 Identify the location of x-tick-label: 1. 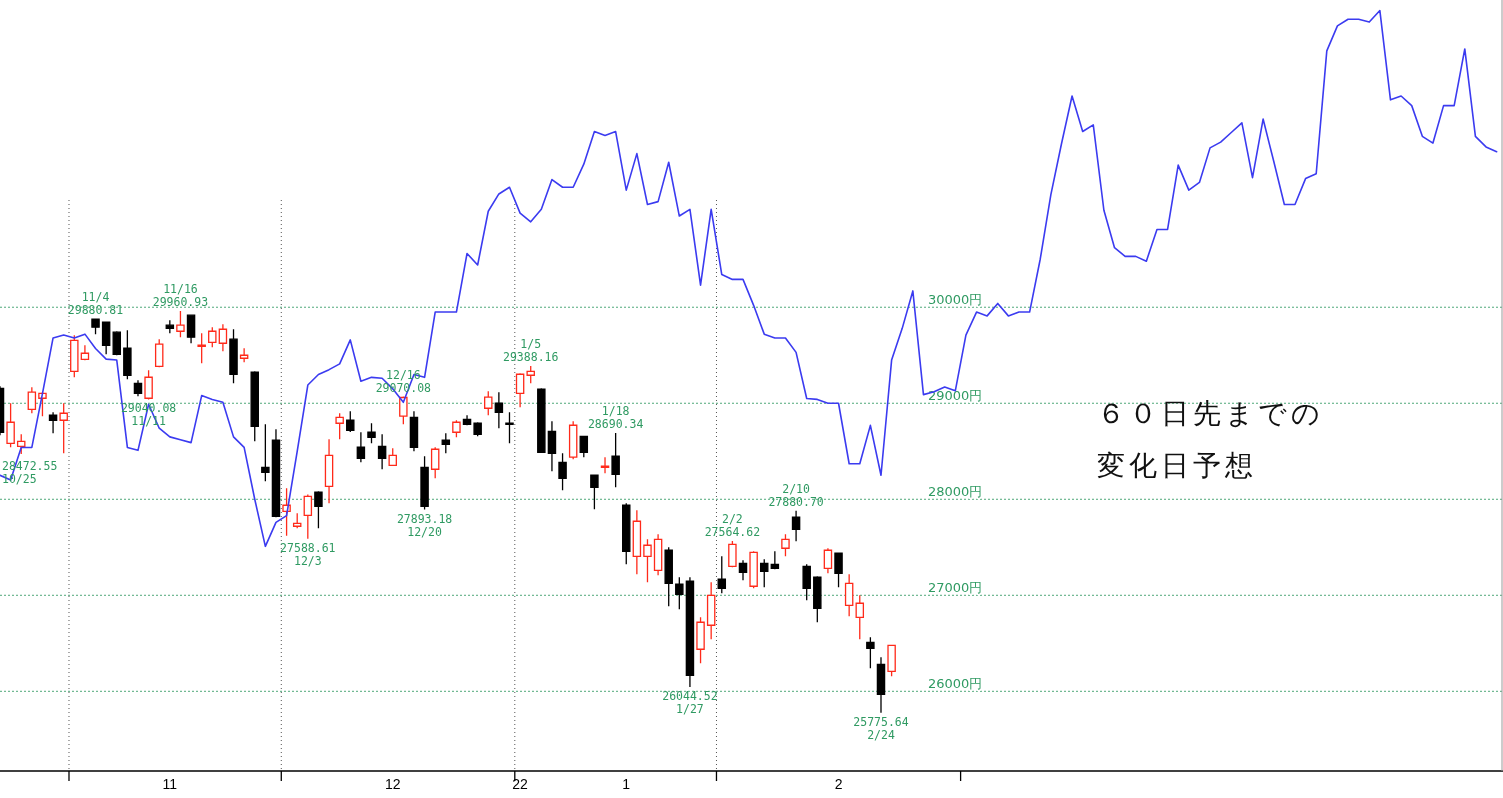
(626, 784).